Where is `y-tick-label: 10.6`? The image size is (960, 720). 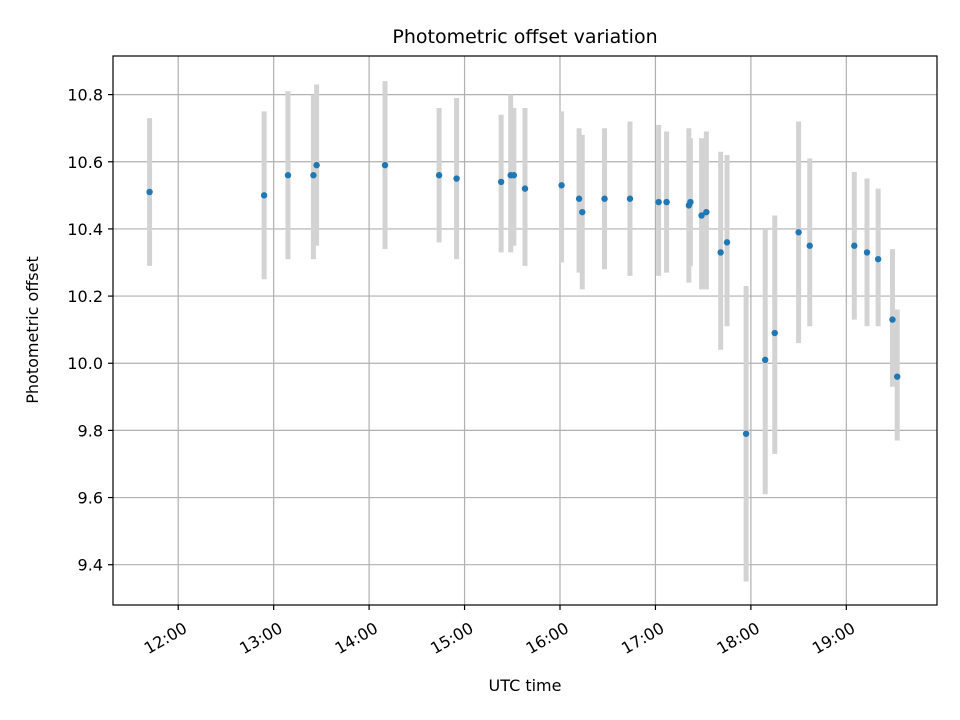
y-tick-label: 10.6 is located at coordinates (85, 162).